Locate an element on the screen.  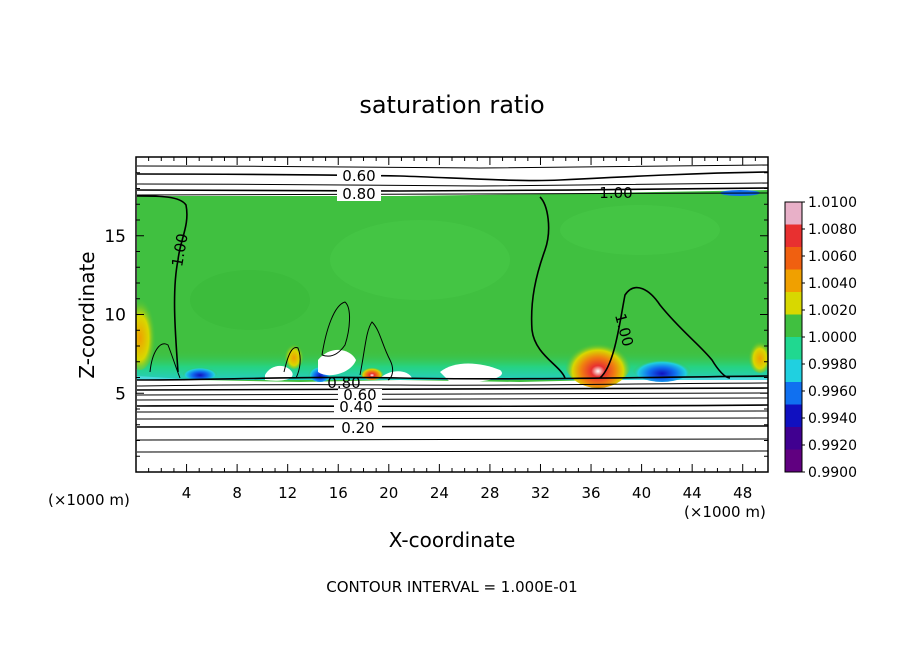
colorbar-label: 0.9900 is located at coordinates (832, 473).